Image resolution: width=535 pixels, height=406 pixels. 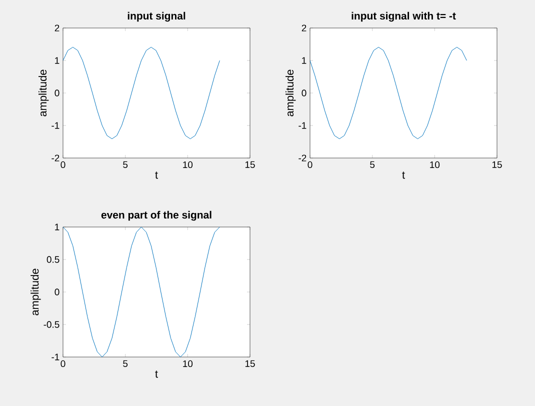 I want to click on y-tick-label: 0.5, so click(x=53, y=259).